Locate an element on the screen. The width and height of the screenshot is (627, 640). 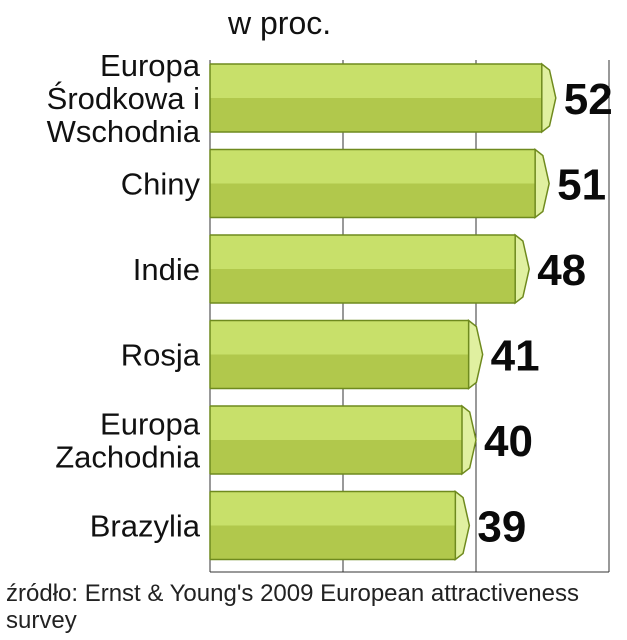
category-label: Chiny is located at coordinates (161, 184).